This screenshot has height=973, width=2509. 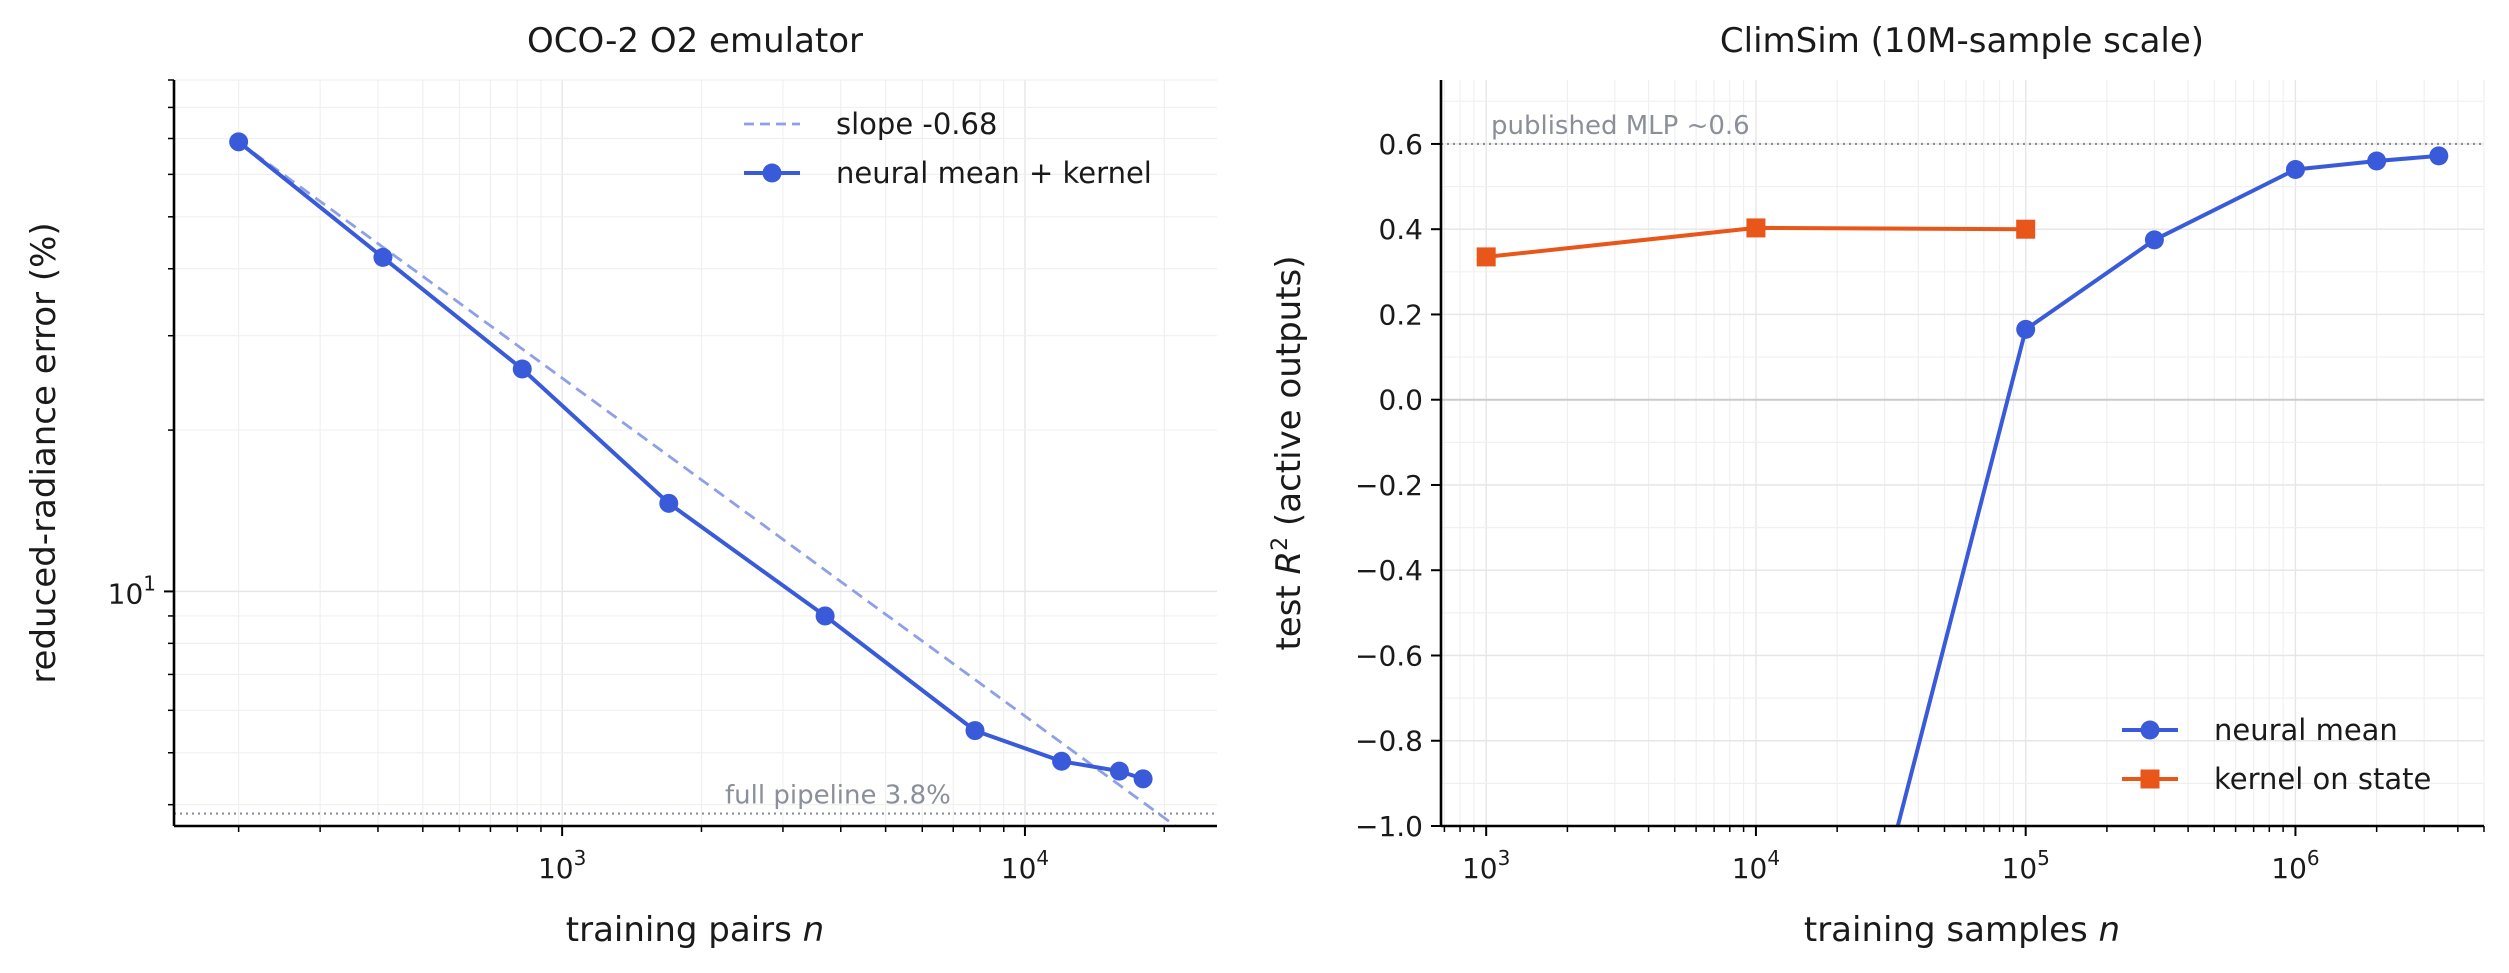 What do you see at coordinates (2313, 858) in the screenshot?
I see `right-x-tick-exp: 6` at bounding box center [2313, 858].